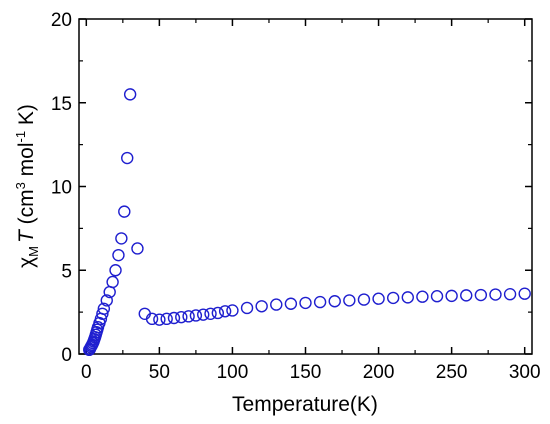  I want to click on x-tick-label: 300, so click(525, 372).